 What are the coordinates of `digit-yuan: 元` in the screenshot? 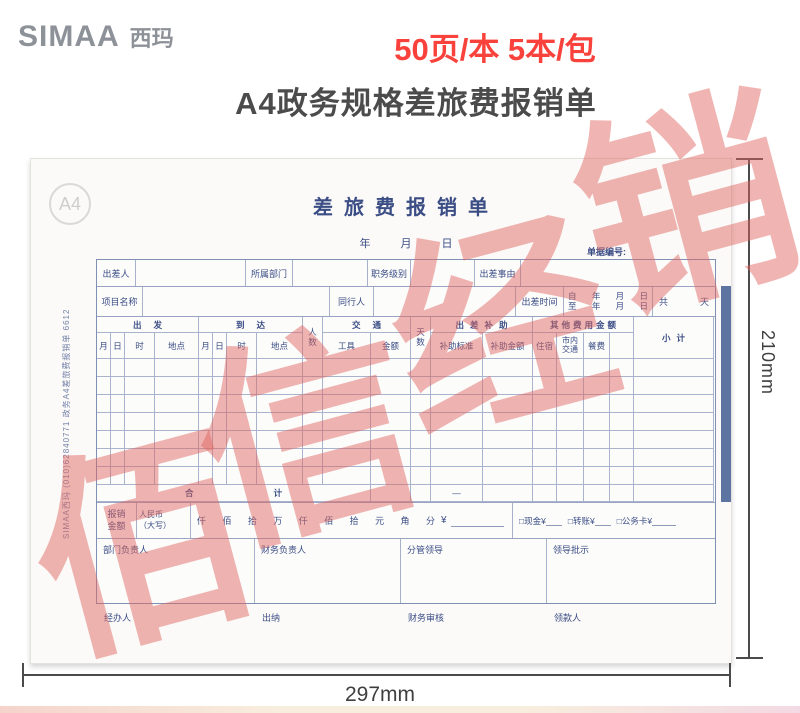 It's located at (380, 521).